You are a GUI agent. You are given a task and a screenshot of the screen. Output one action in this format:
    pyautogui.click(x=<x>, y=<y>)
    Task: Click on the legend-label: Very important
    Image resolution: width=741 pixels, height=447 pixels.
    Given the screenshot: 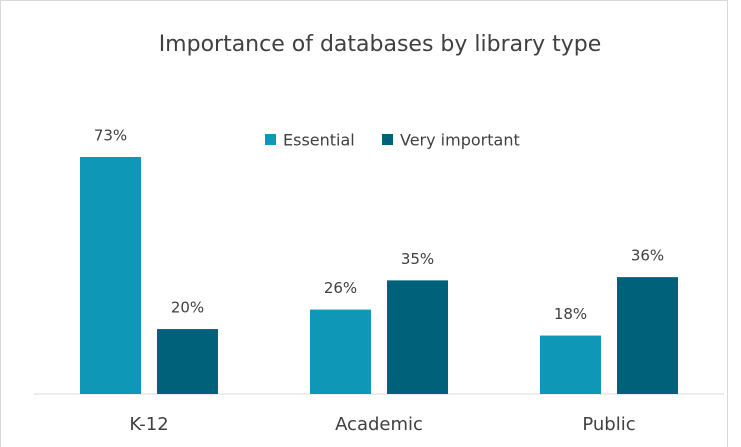 What is the action you would take?
    pyautogui.click(x=460, y=140)
    